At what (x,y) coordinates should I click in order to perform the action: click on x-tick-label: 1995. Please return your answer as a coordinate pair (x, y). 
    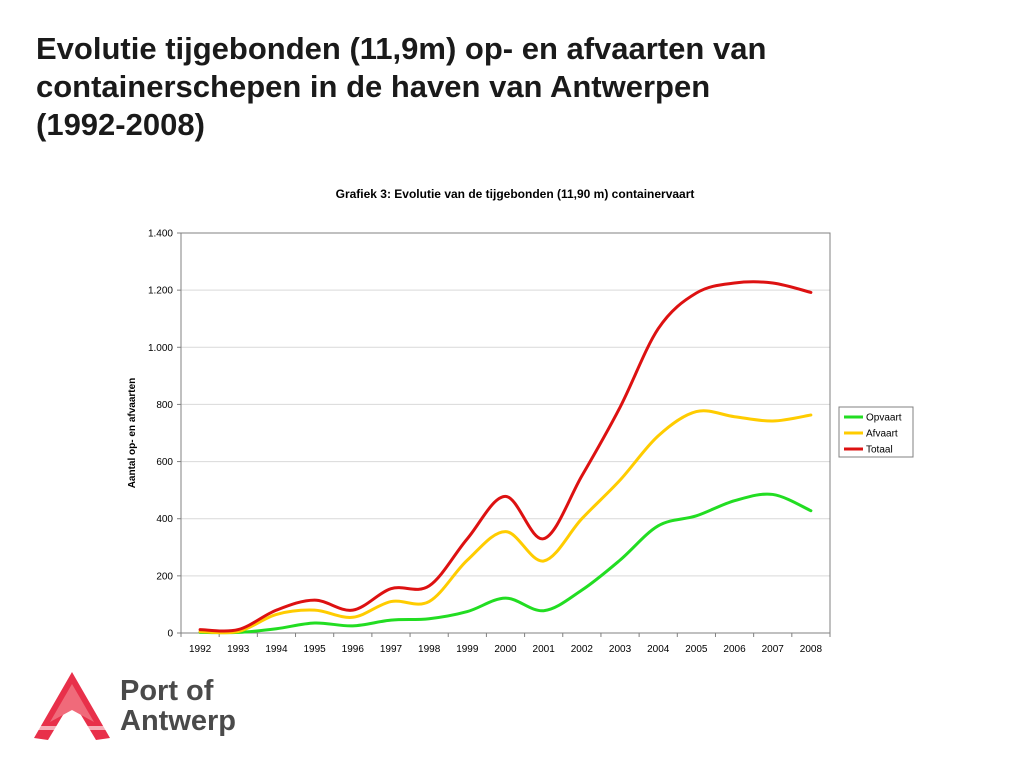
    Looking at the image, I should click on (314, 649).